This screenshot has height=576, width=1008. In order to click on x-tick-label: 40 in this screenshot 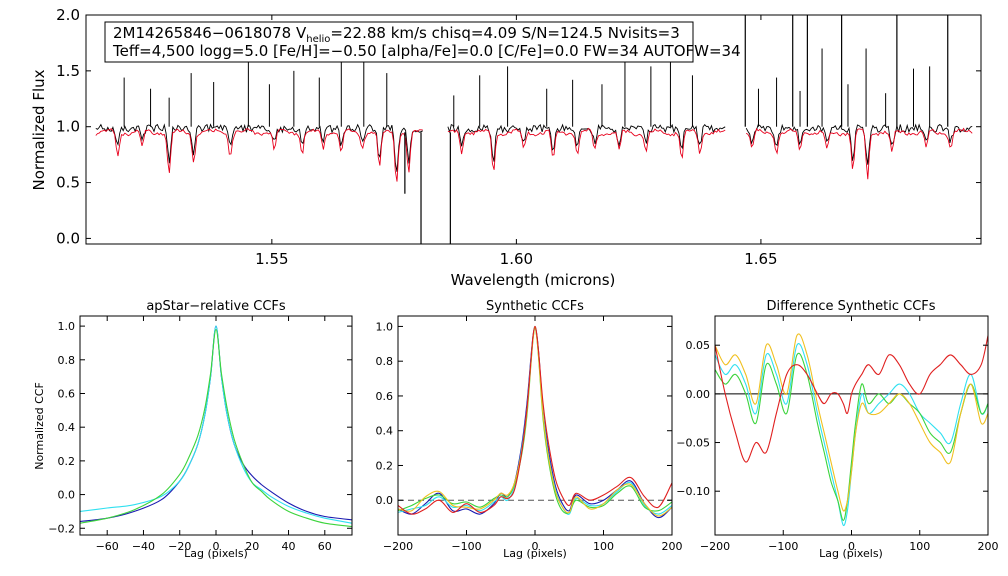, I will do `click(289, 546)`.